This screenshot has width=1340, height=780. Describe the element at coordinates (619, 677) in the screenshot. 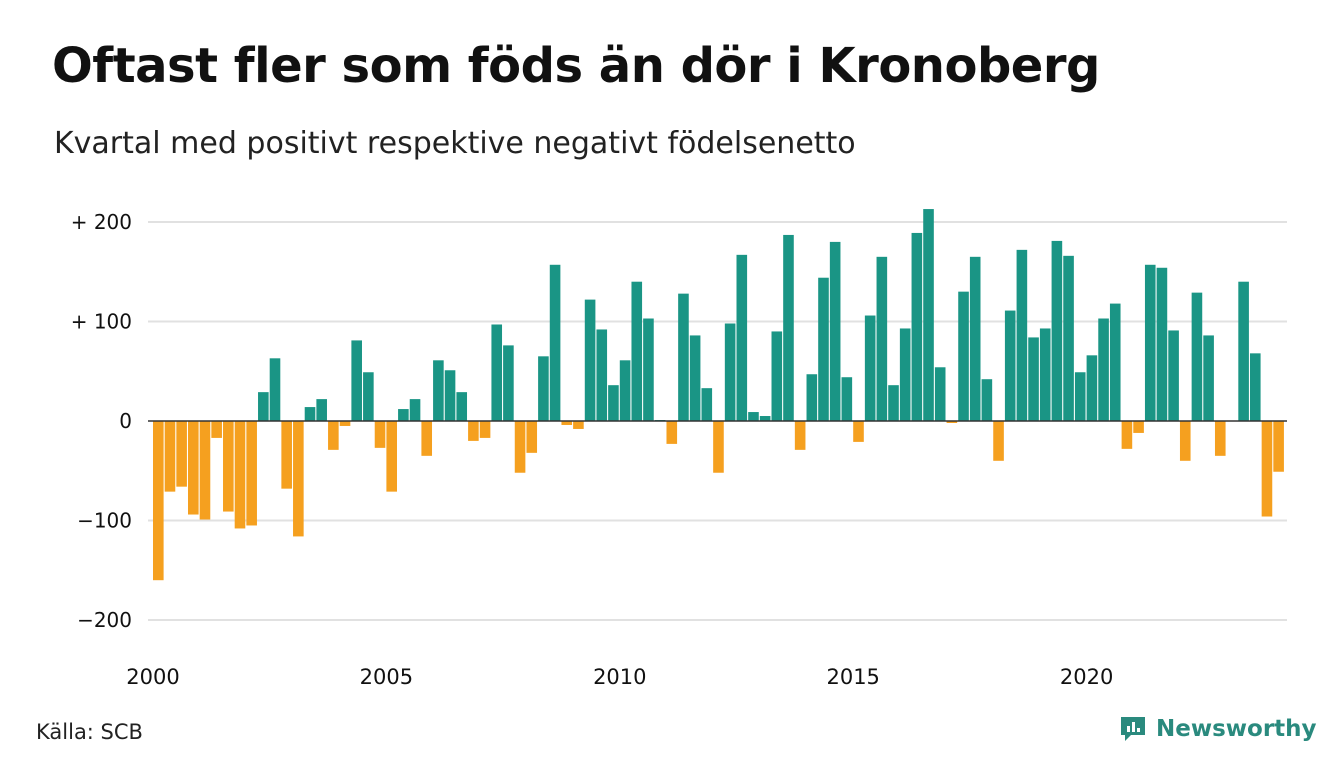

I see `x-tick-label: 2010` at that location.